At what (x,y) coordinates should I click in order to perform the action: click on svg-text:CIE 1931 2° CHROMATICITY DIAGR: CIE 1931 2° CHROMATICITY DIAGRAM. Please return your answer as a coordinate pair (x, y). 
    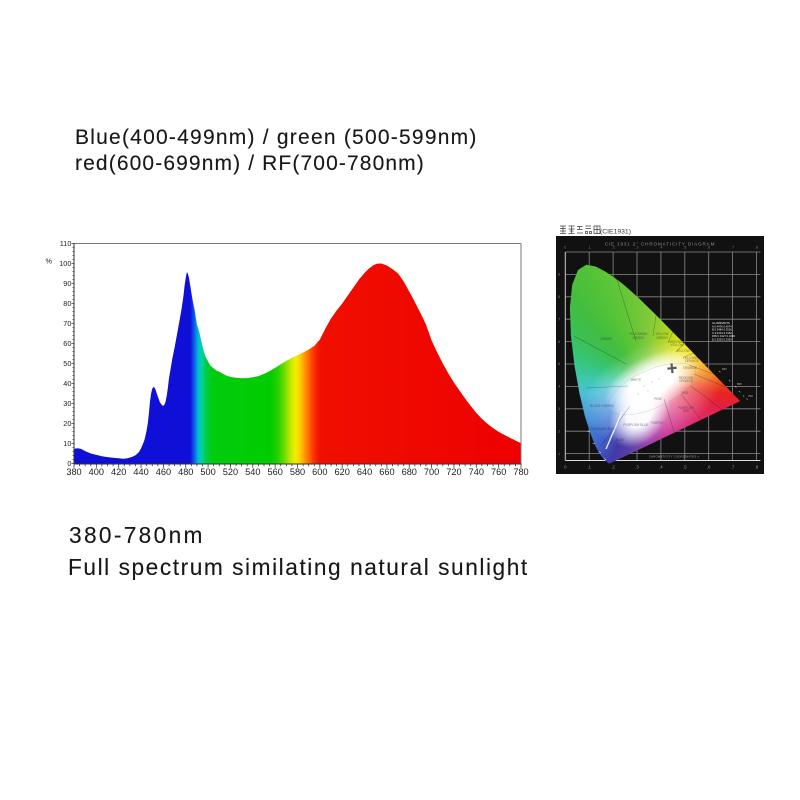
    Looking at the image, I should click on (660, 243).